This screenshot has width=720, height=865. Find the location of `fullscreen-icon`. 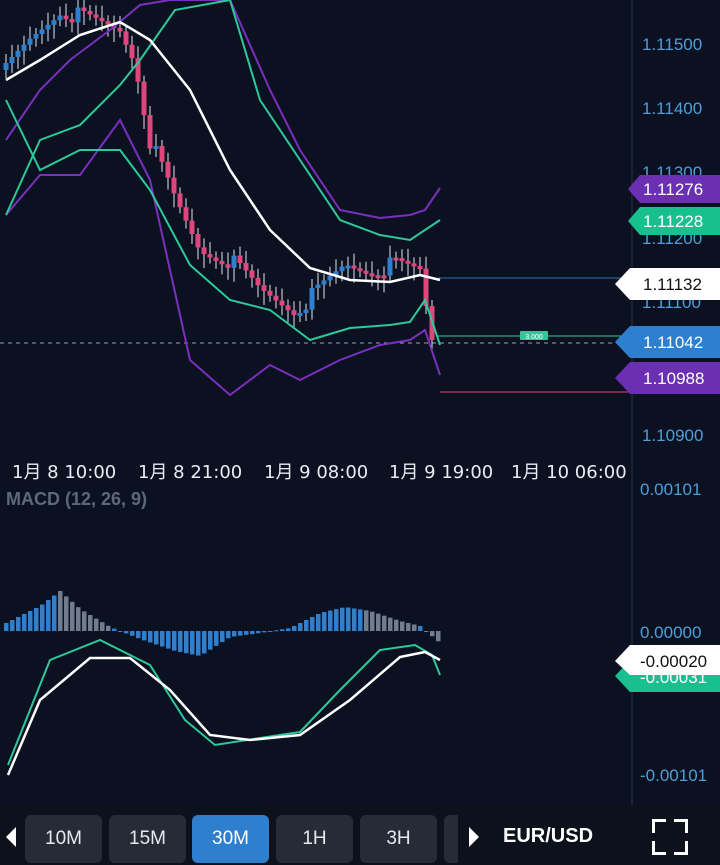

fullscreen-icon is located at coordinates (670, 837).